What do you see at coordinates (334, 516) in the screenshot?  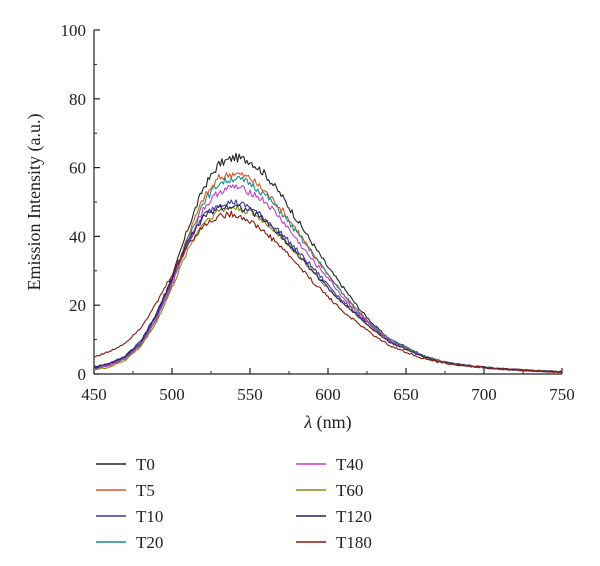 I see `legend-item-t120: T120` at bounding box center [334, 516].